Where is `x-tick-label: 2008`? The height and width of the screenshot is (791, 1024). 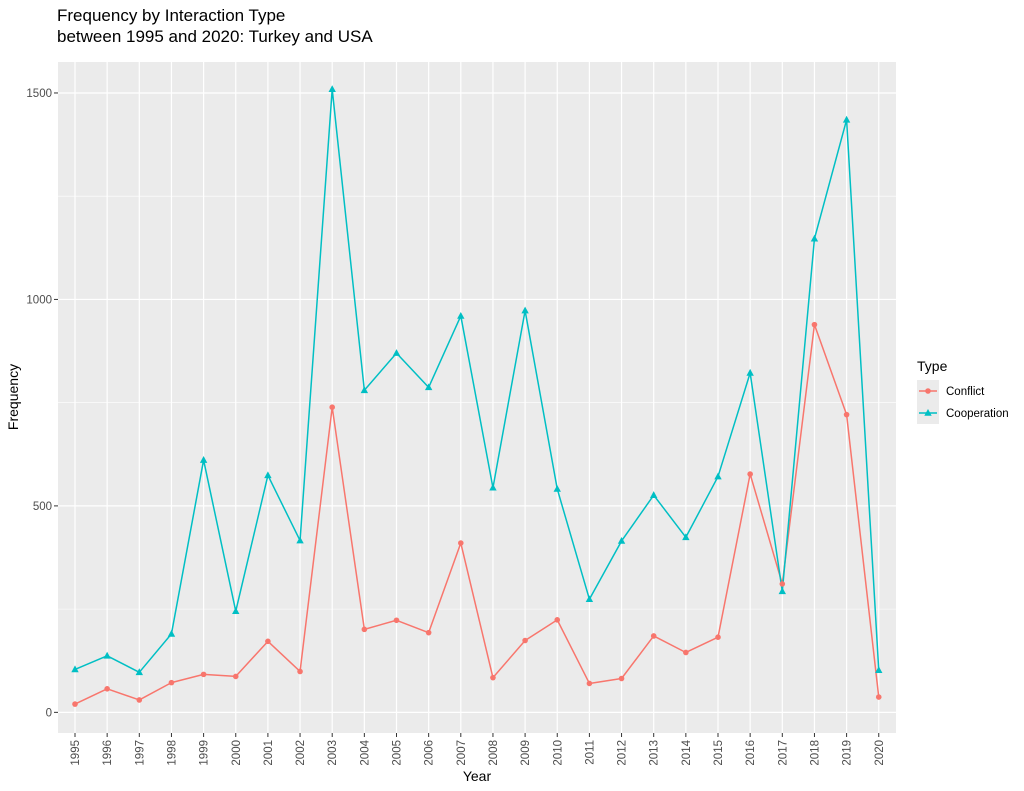
x-tick-label: 2008 is located at coordinates (494, 753).